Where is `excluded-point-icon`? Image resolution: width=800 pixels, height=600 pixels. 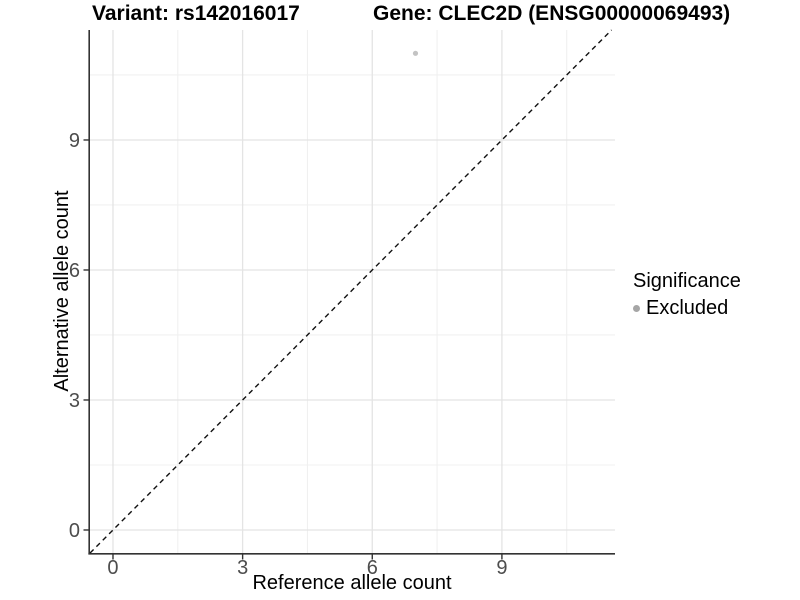 excluded-point-icon is located at coordinates (636, 308).